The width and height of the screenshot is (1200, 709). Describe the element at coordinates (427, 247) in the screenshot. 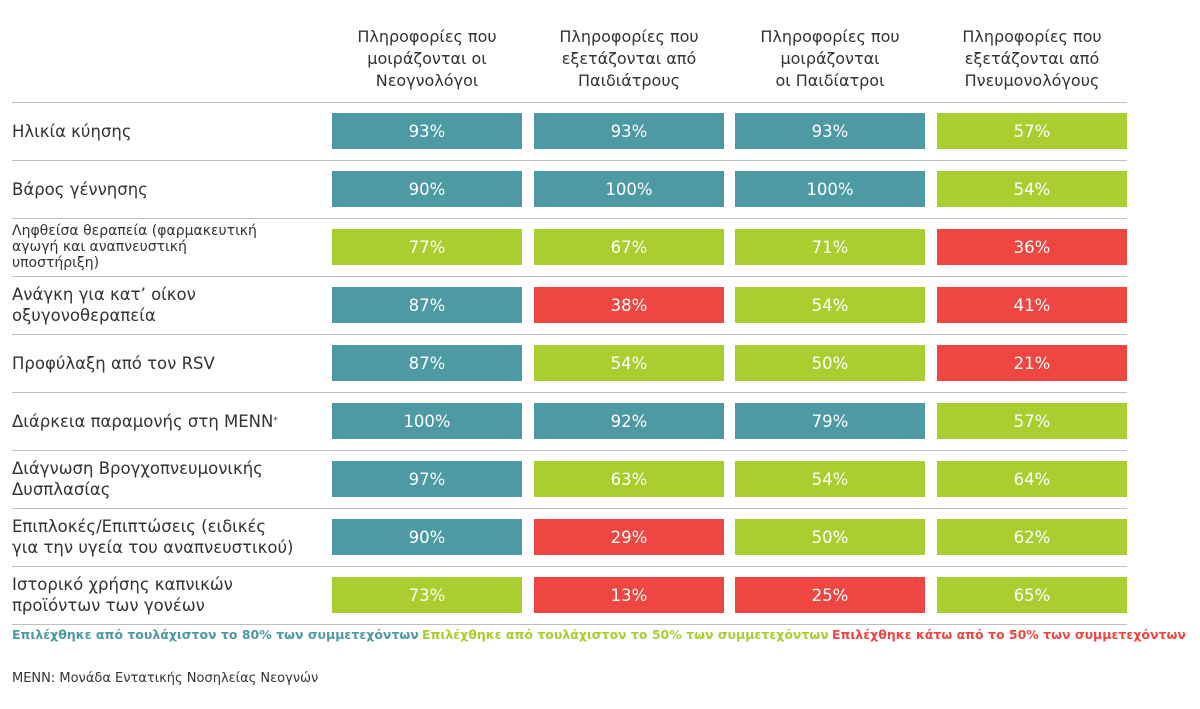

I see `value-cell: 77%` at that location.